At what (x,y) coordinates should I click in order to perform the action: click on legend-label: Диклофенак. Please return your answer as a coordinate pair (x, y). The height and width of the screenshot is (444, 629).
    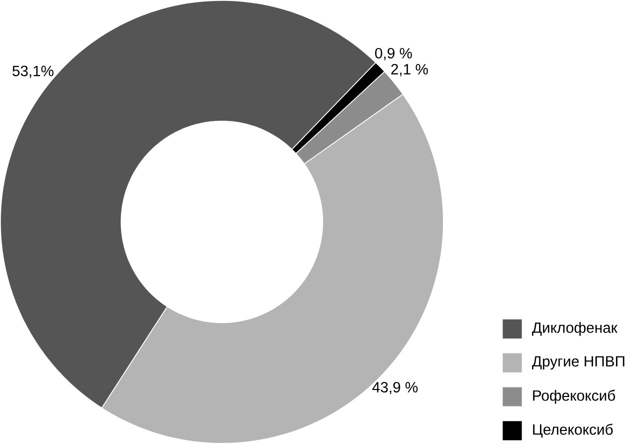
    Looking at the image, I should click on (575, 329).